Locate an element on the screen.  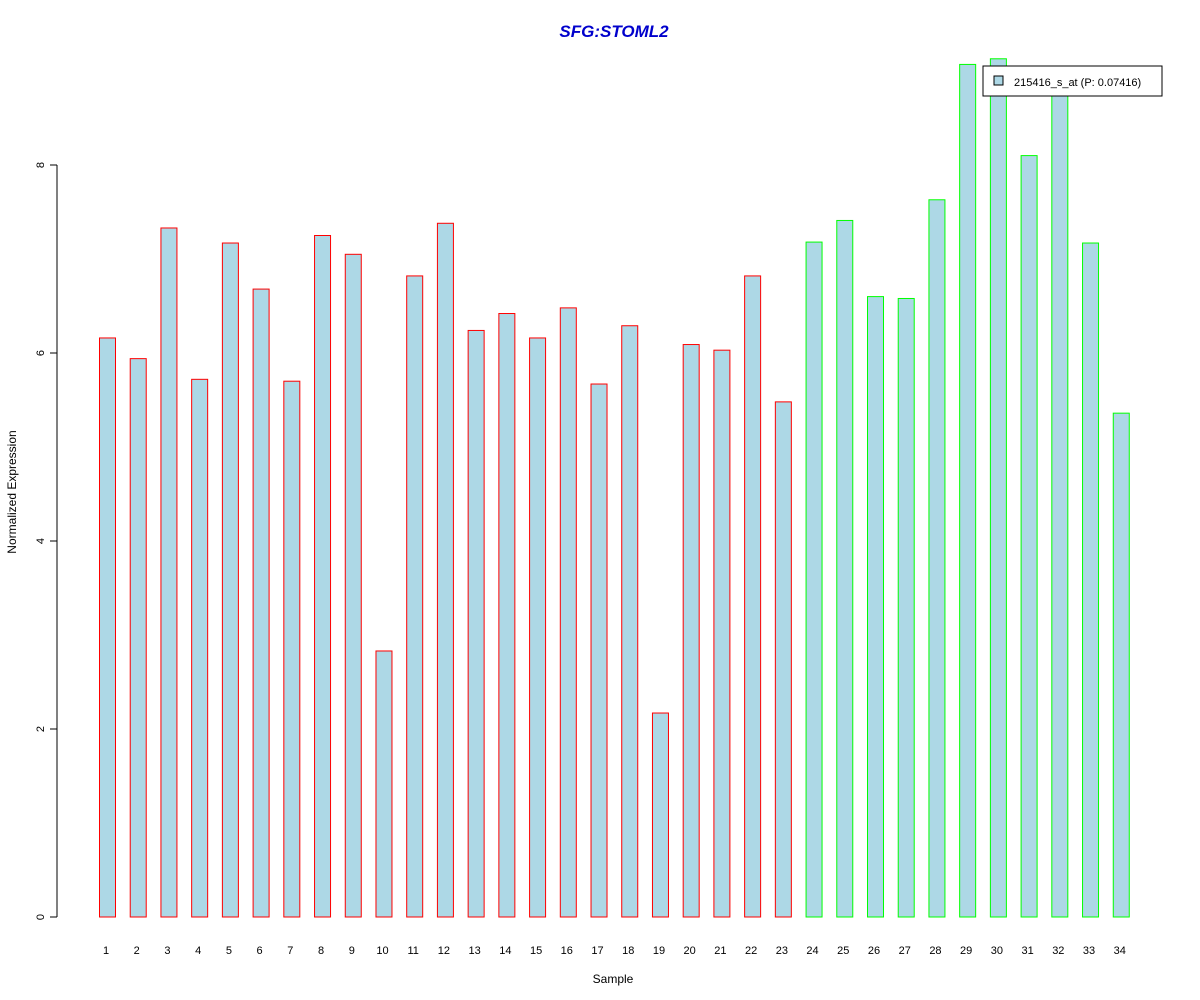
x-tick-label: 28 is located at coordinates (935, 951).